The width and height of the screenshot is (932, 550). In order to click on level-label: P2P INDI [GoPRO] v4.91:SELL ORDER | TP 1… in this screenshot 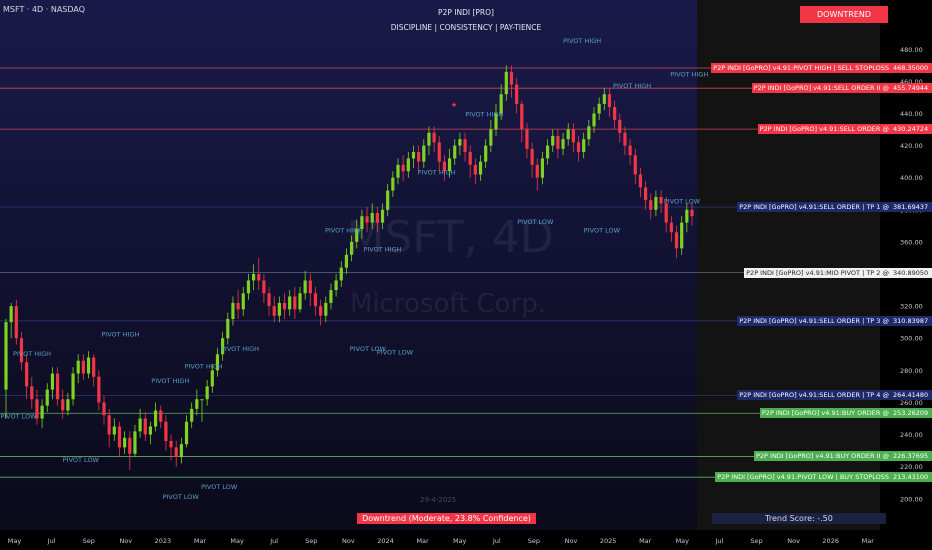, I will do `click(814, 207)`.